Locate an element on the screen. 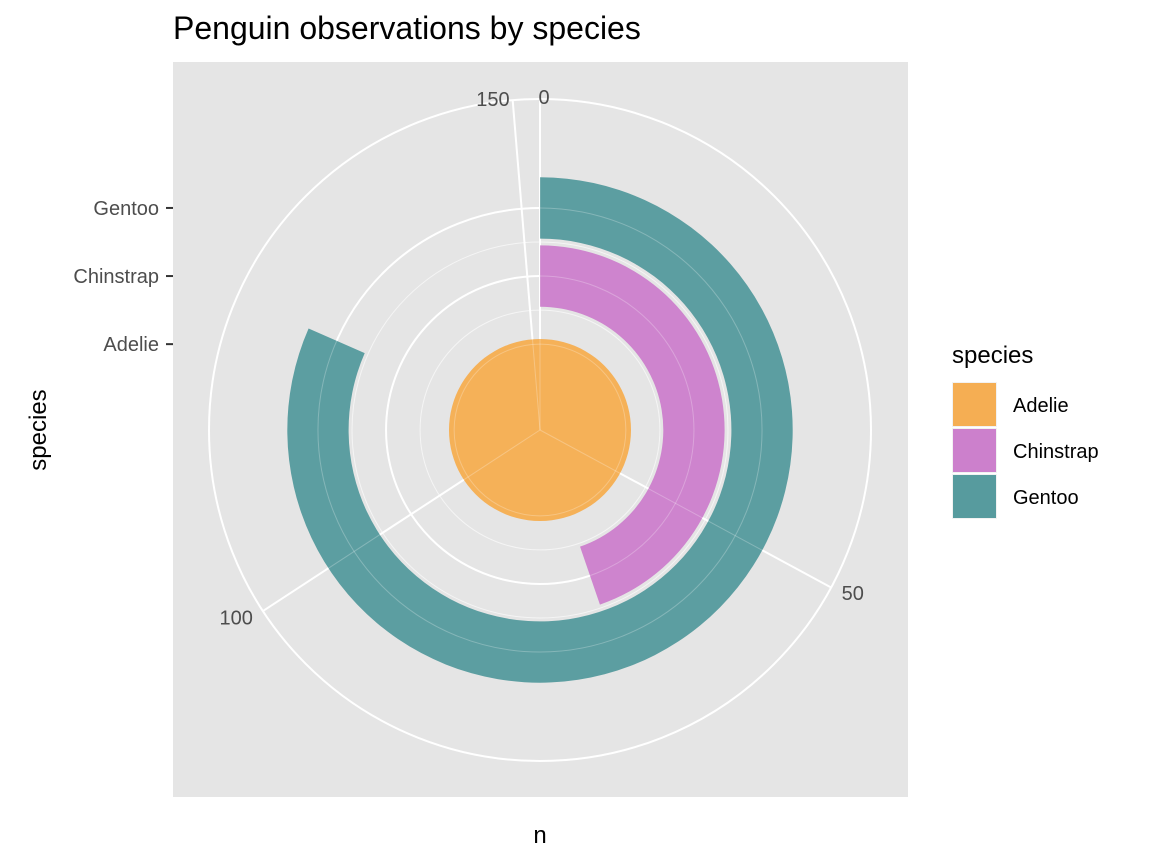  theta-tick-label: 0 is located at coordinates (543, 98).